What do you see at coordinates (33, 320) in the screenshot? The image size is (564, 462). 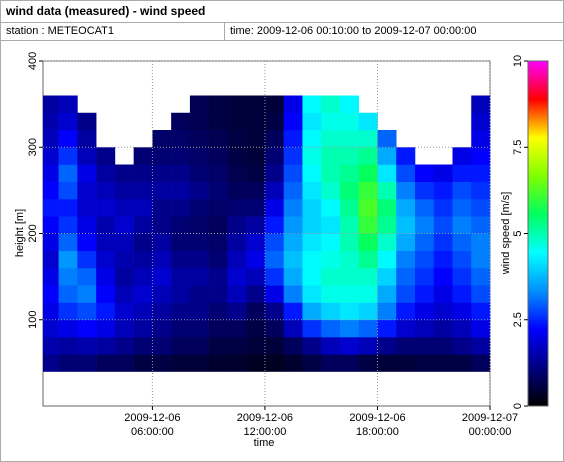 I see `y-tick-label: 100` at bounding box center [33, 320].